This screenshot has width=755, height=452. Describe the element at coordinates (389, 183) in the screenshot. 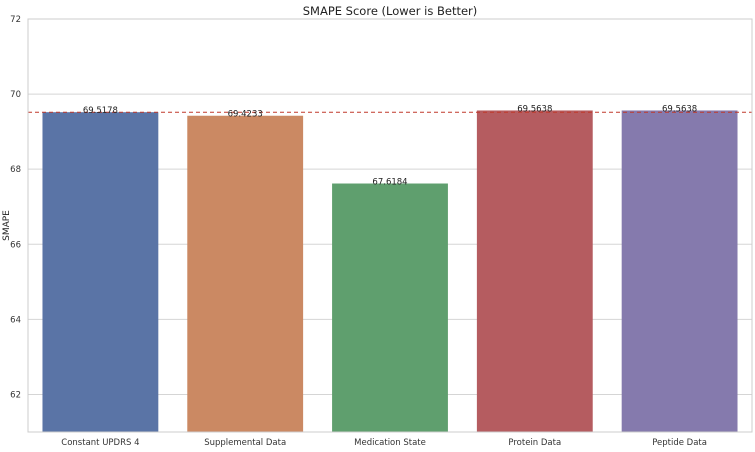

I see `data-label: 67.6184` at that location.